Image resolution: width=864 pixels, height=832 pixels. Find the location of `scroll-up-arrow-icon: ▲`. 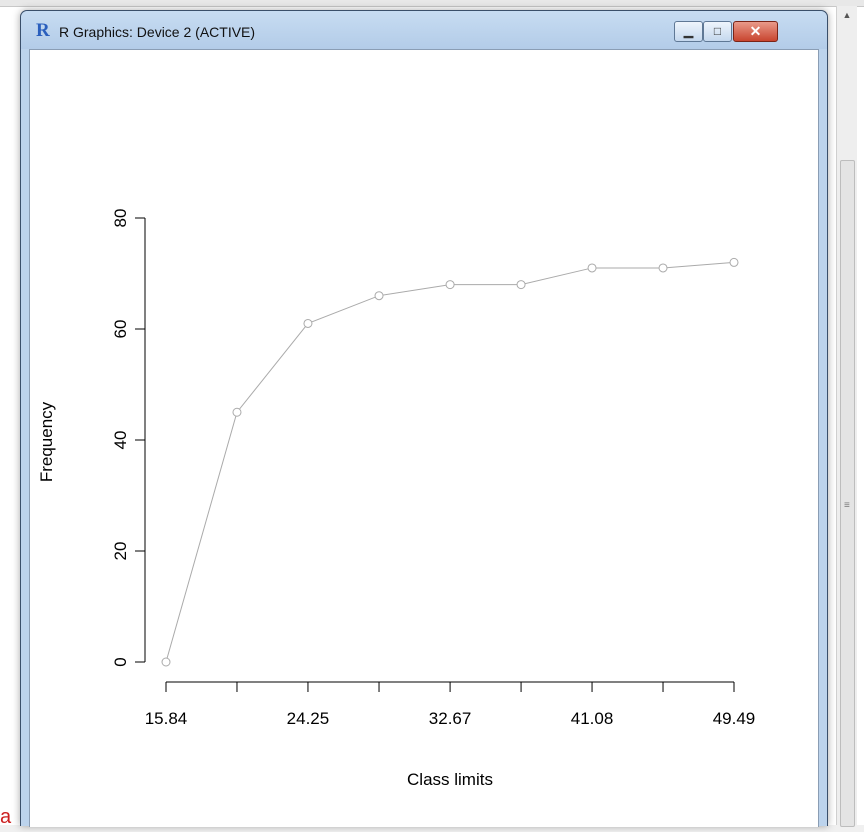

scroll-up-arrow-icon: ▲ is located at coordinates (847, 15).